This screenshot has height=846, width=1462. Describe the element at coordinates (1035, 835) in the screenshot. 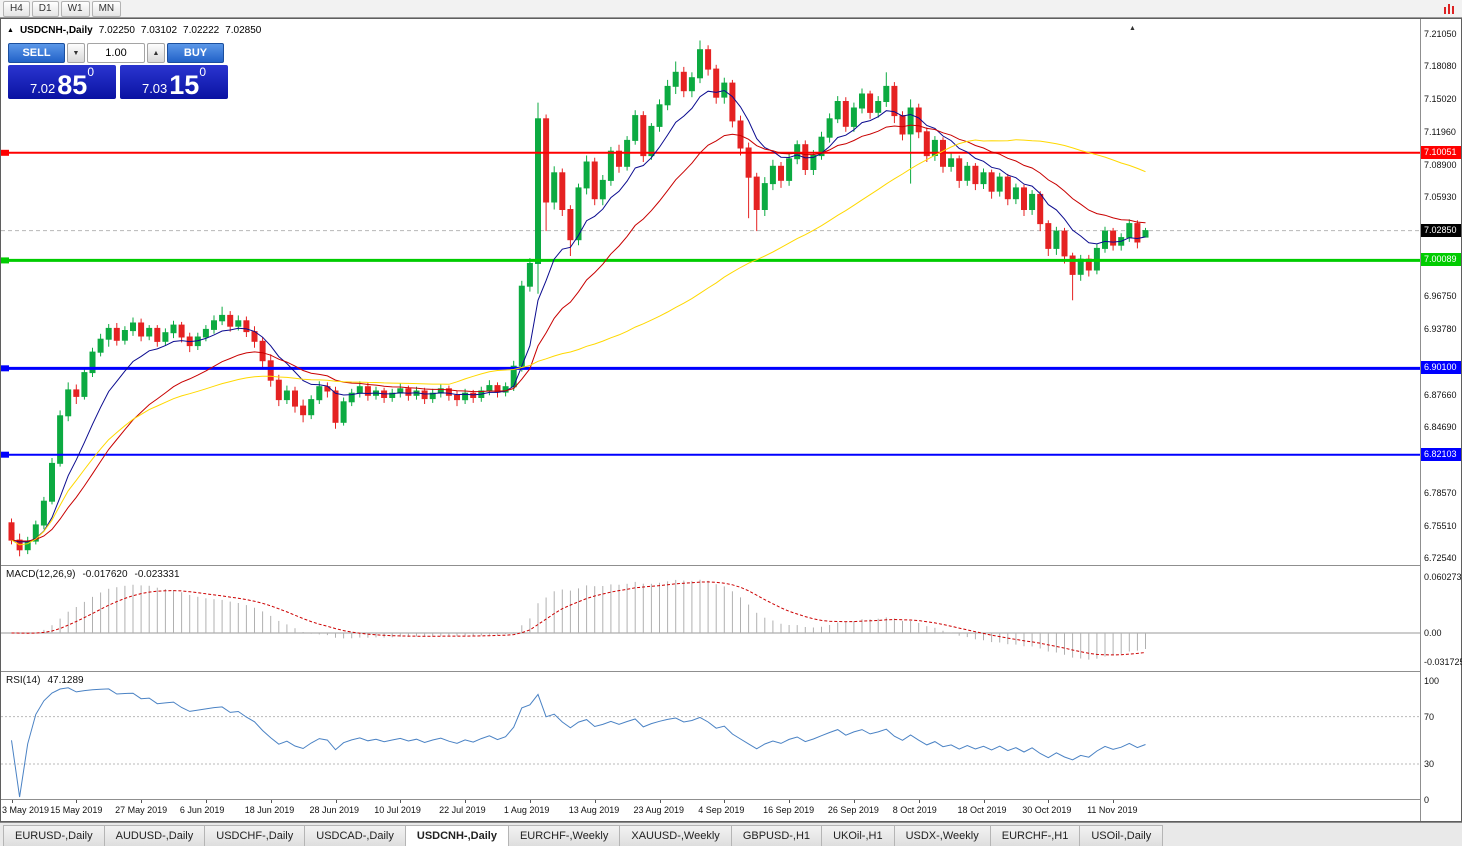

I see `symbol-tab: EURCHF-,H1` at that location.